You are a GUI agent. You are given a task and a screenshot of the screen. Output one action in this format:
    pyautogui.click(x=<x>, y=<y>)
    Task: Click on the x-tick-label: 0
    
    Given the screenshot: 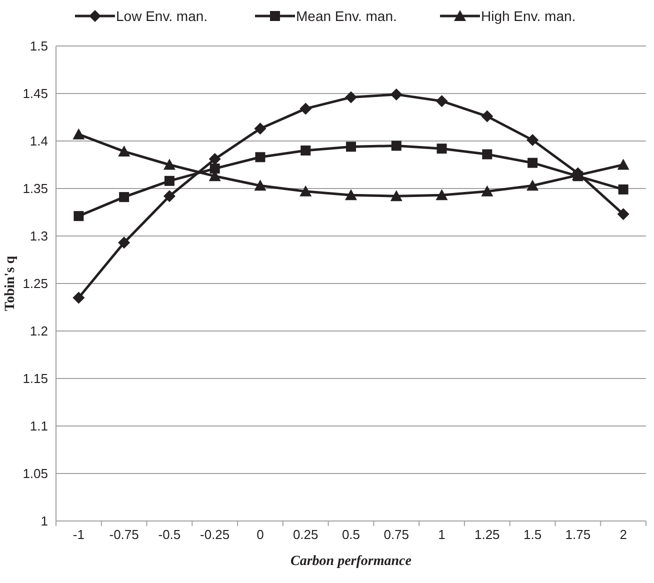 What is the action you would take?
    pyautogui.click(x=260, y=534)
    